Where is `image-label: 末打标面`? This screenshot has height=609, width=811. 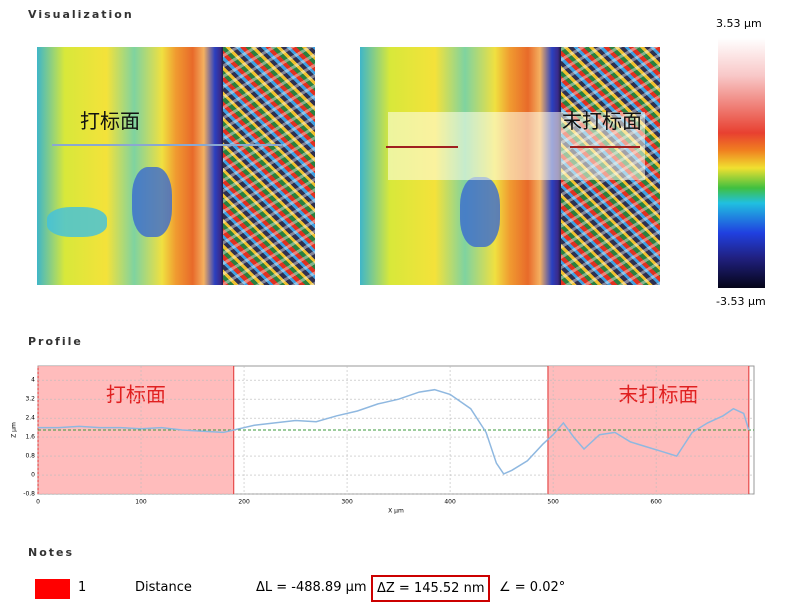
image-label: 末打标面 is located at coordinates (602, 121).